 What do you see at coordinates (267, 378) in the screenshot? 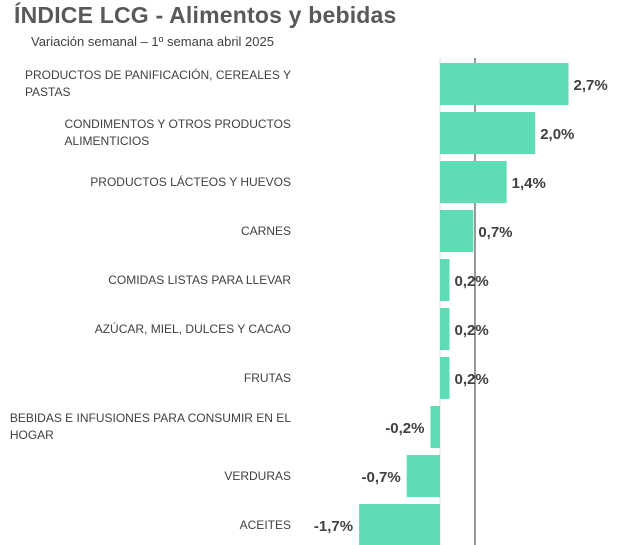
I see `category-label: FRUTAS` at bounding box center [267, 378].